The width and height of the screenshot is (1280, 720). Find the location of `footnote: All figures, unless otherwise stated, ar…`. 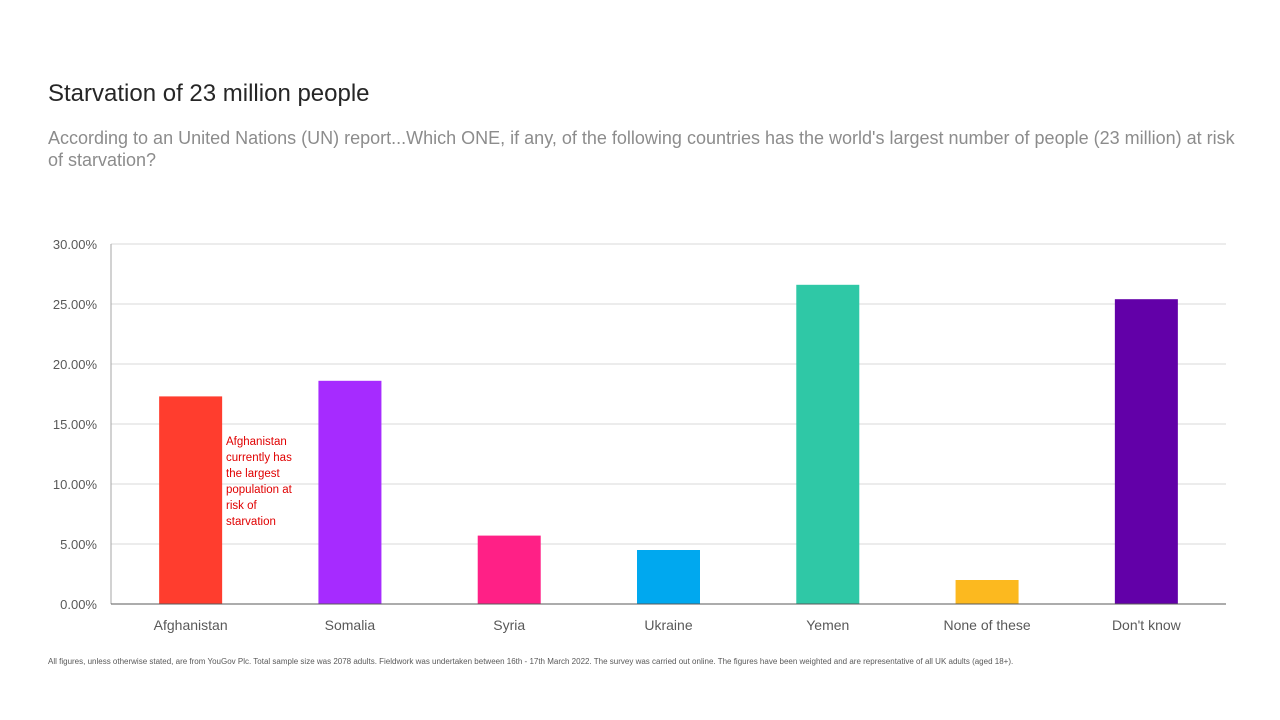

footnote: All figures, unless otherwise stated, ar… is located at coordinates (531, 661).